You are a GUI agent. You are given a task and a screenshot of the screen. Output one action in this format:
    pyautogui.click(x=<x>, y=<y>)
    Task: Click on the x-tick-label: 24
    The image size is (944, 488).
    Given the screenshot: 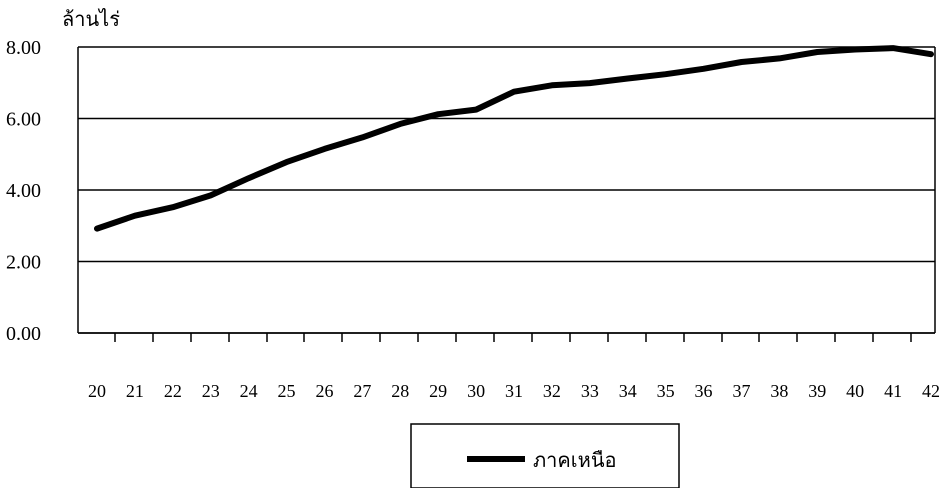 What is the action you would take?
    pyautogui.click(x=249, y=391)
    